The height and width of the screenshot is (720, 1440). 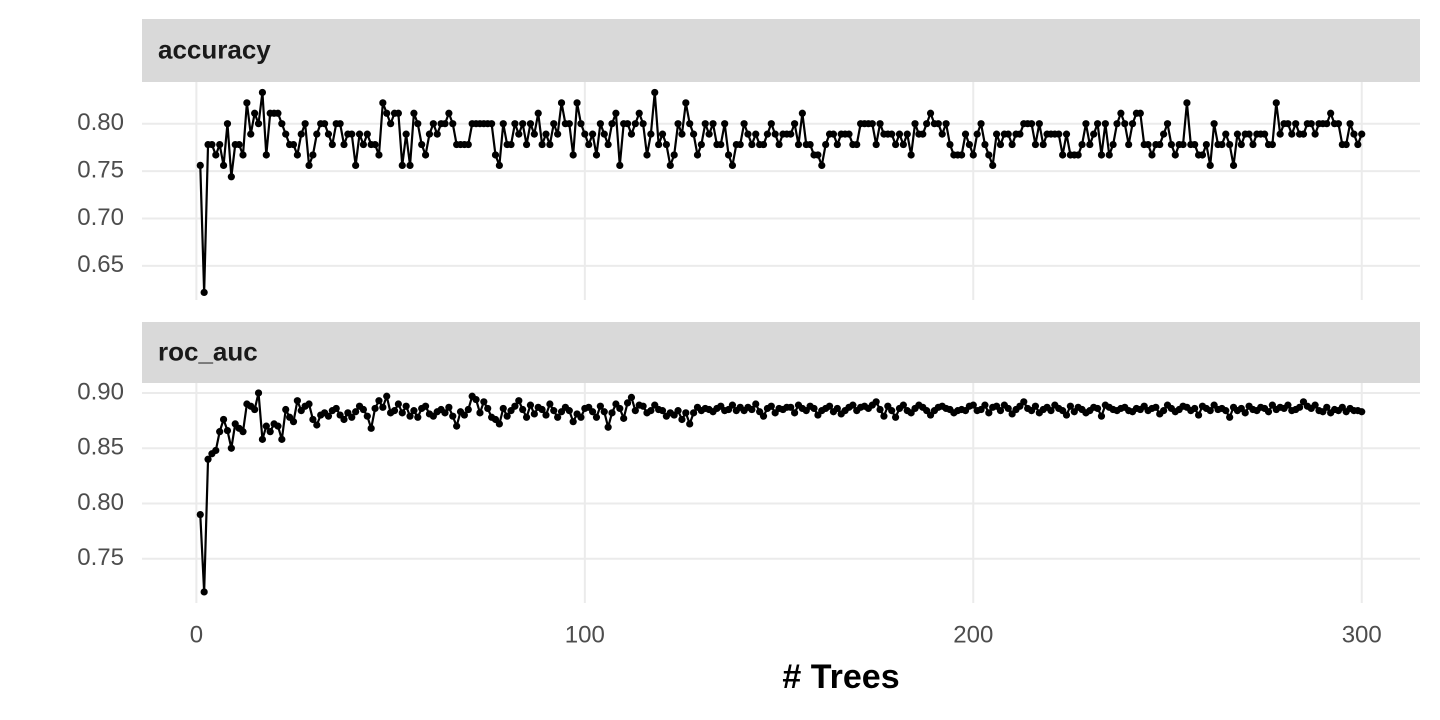 I want to click on x-tick-label: 100, so click(x=585, y=634).